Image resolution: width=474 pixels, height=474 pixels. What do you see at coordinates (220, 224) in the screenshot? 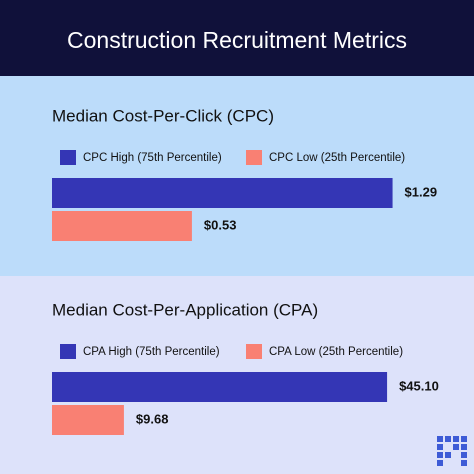
I see `value-label: $0.53` at bounding box center [220, 224].